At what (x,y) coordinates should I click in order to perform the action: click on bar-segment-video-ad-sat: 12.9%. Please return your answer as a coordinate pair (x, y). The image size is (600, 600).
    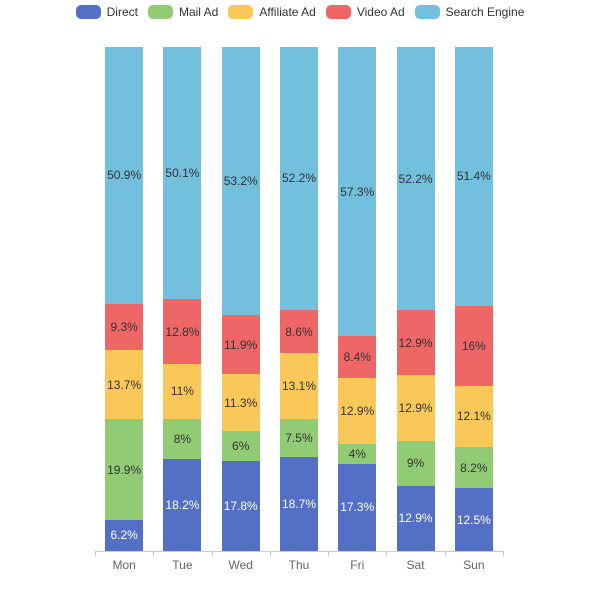
    Looking at the image, I should click on (415, 343).